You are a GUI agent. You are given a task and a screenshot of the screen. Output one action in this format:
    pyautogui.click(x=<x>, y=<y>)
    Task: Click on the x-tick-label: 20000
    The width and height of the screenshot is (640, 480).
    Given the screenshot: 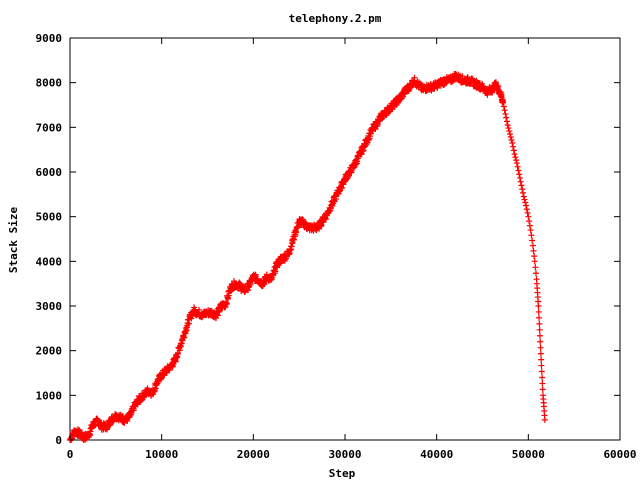 What is the action you would take?
    pyautogui.click(x=253, y=454)
    